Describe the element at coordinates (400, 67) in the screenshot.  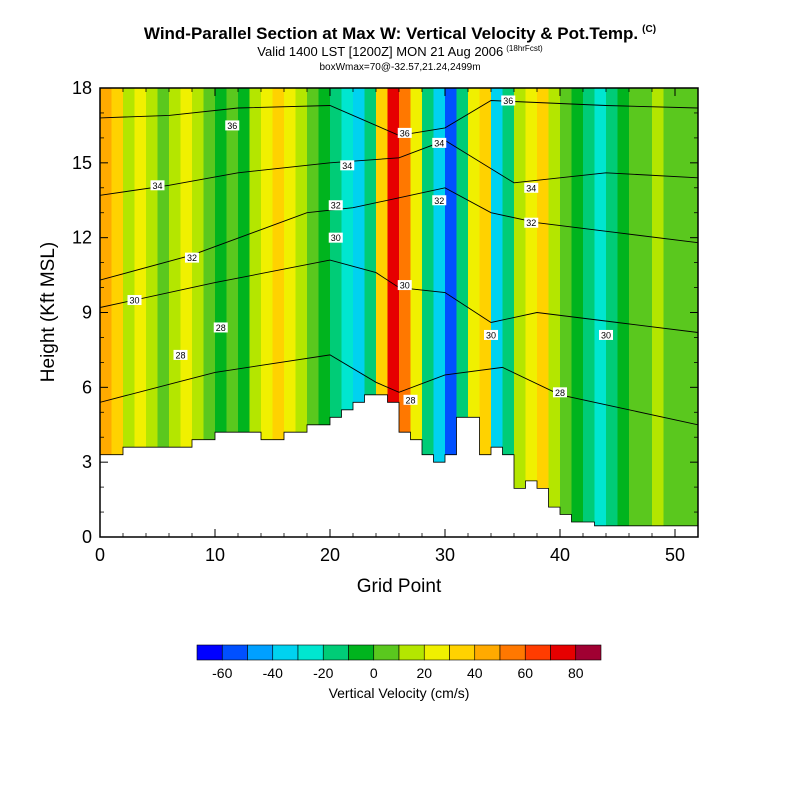
I see `box-max-info: boxWmax=70@-32.57,21.24,2499m` at that location.